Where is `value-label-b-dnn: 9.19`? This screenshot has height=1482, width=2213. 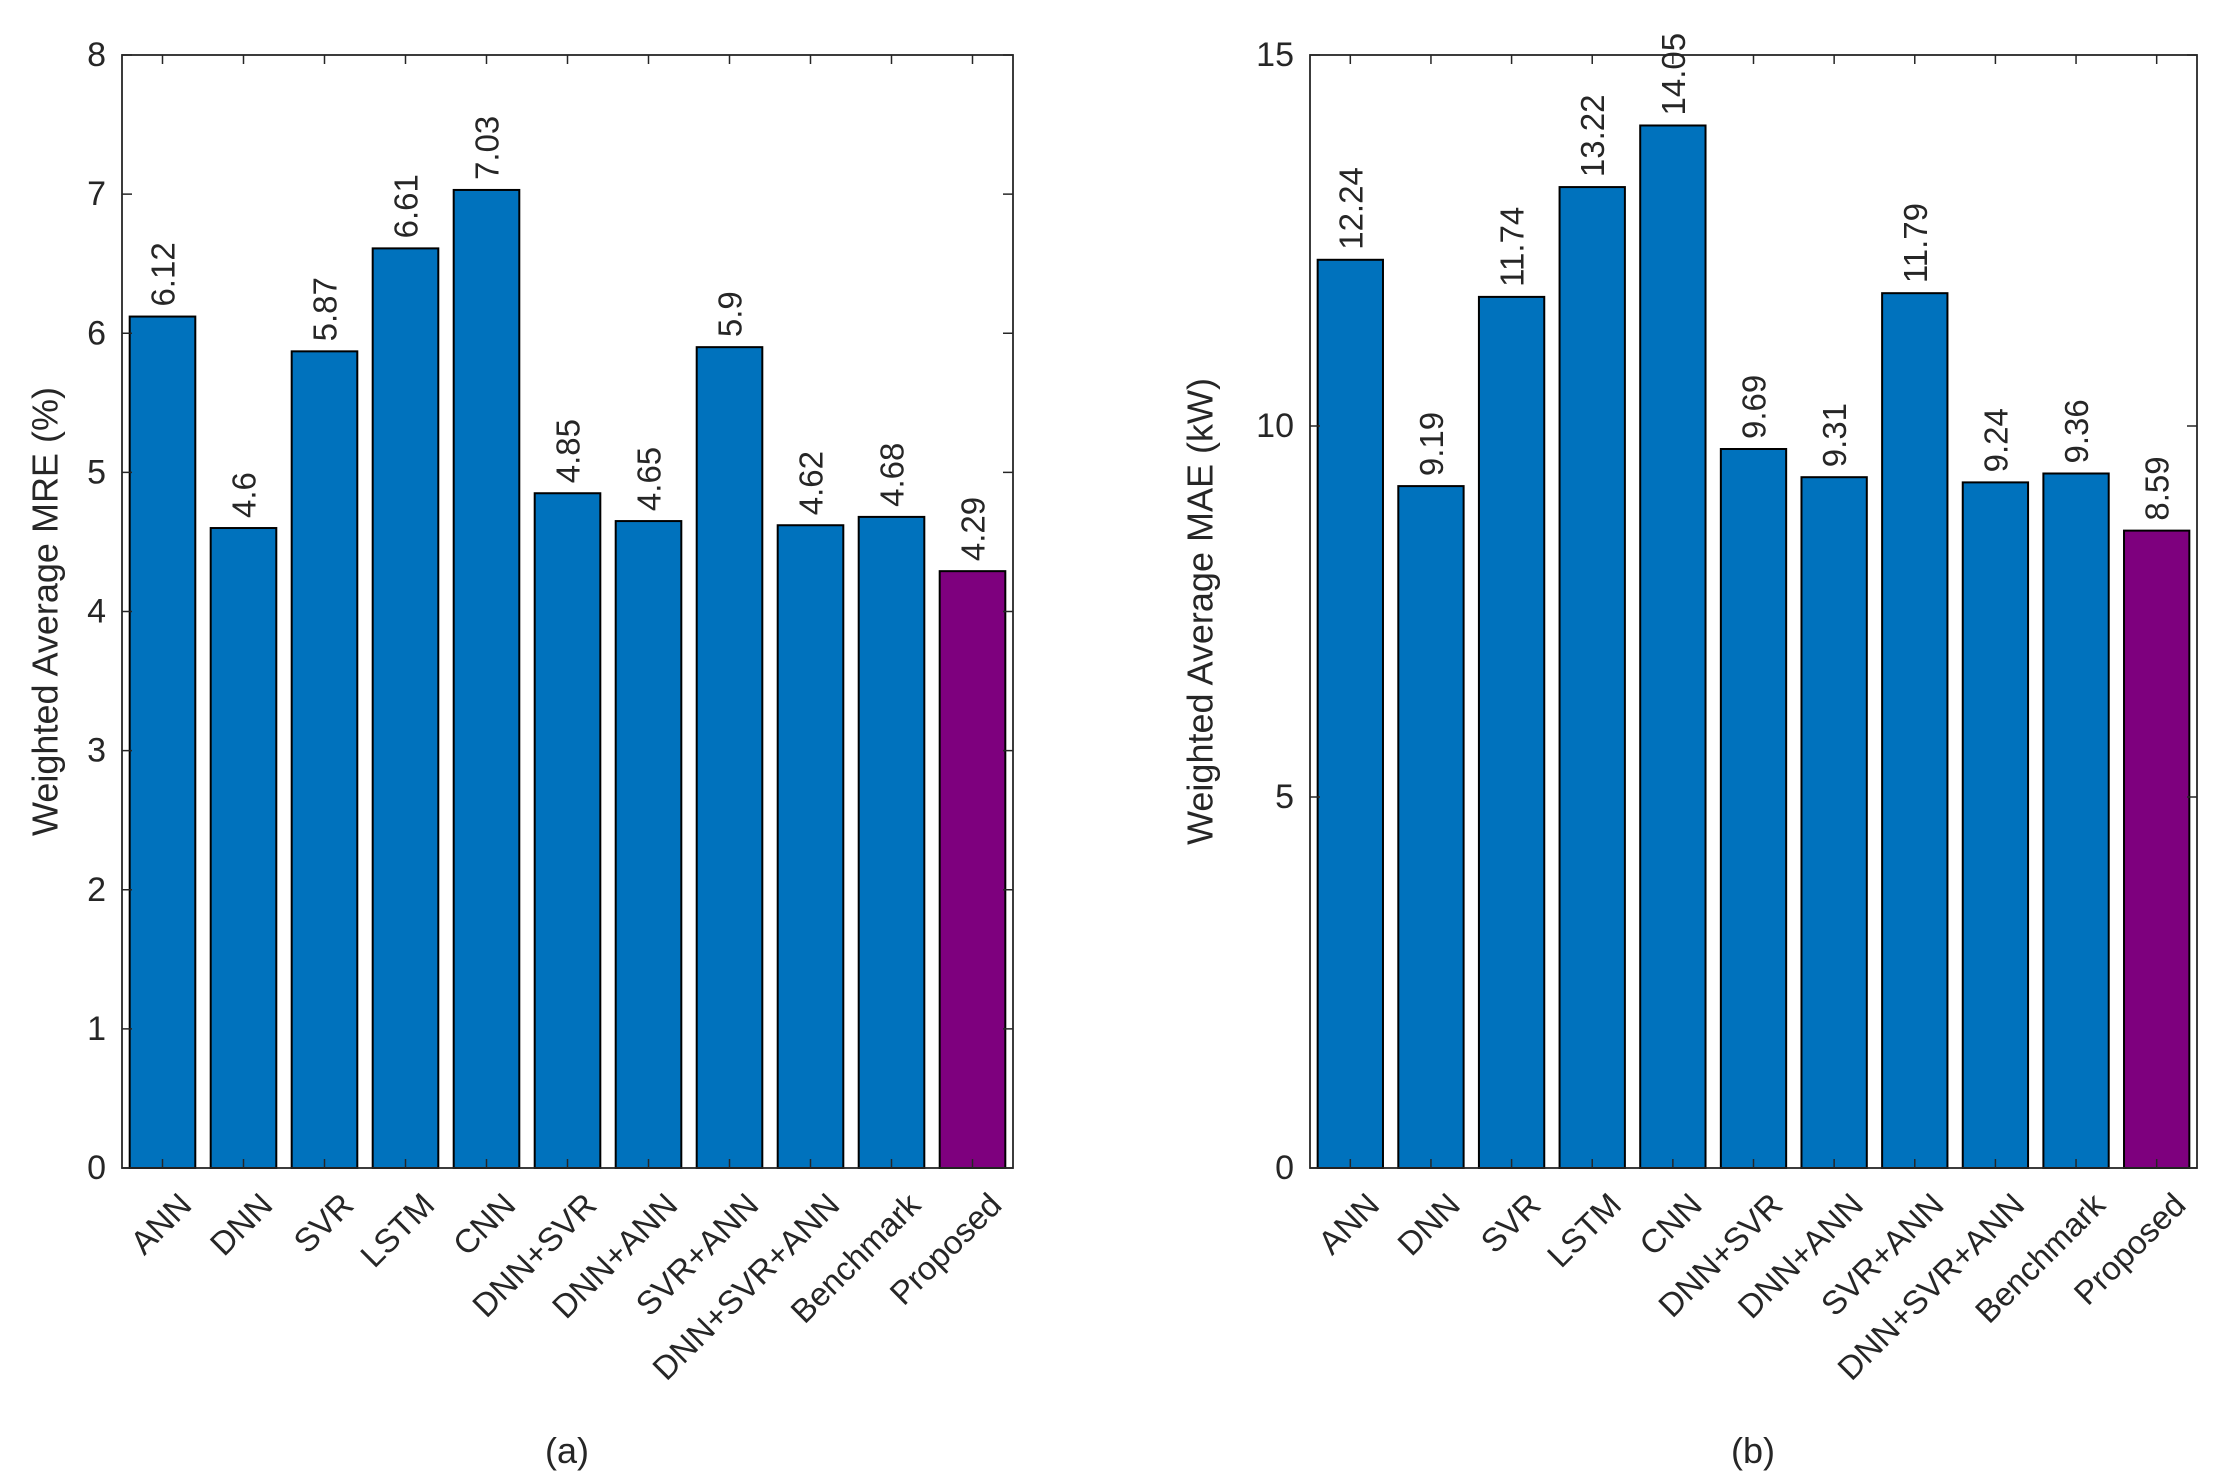
value-label-b-dnn: 9.19 is located at coordinates (1431, 444).